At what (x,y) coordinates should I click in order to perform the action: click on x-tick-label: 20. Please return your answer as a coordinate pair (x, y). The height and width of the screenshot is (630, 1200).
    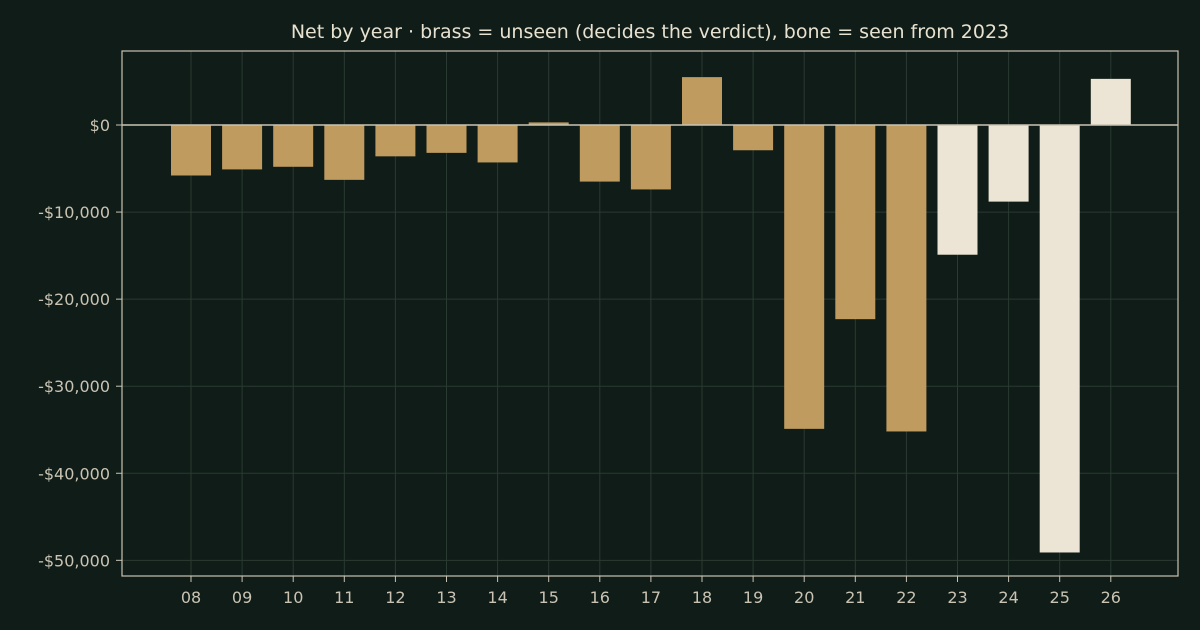
    Looking at the image, I should click on (804, 597).